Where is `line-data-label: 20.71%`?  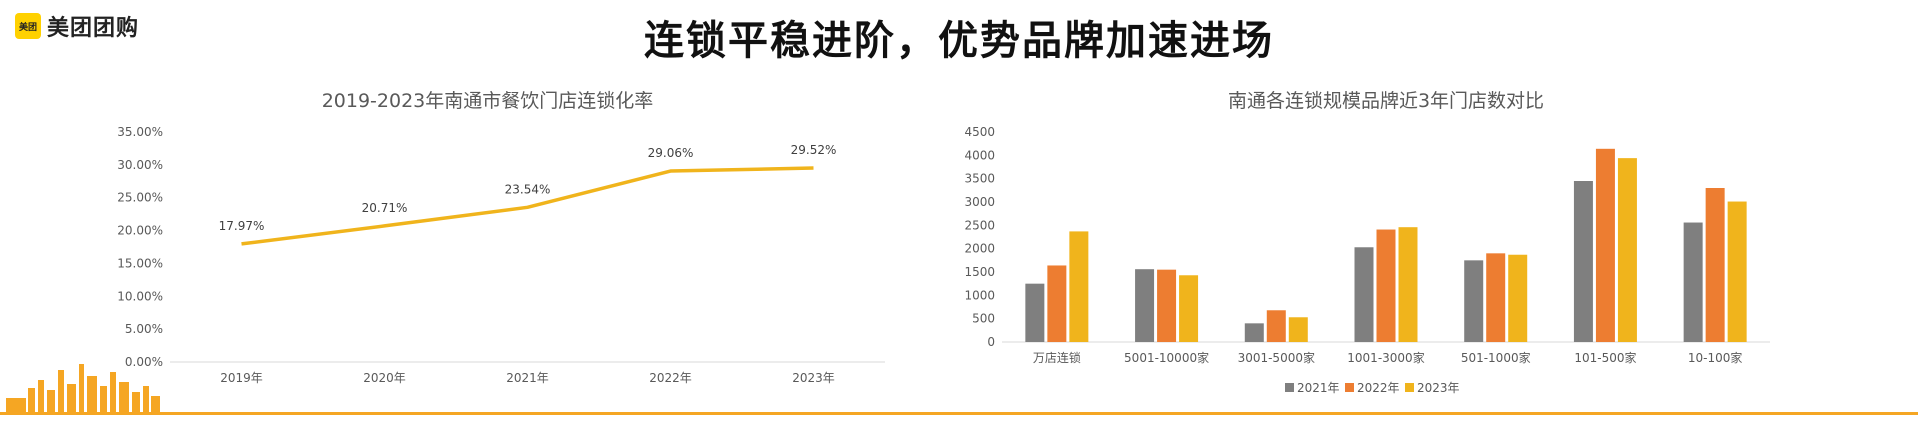
line-data-label: 20.71% is located at coordinates (385, 208).